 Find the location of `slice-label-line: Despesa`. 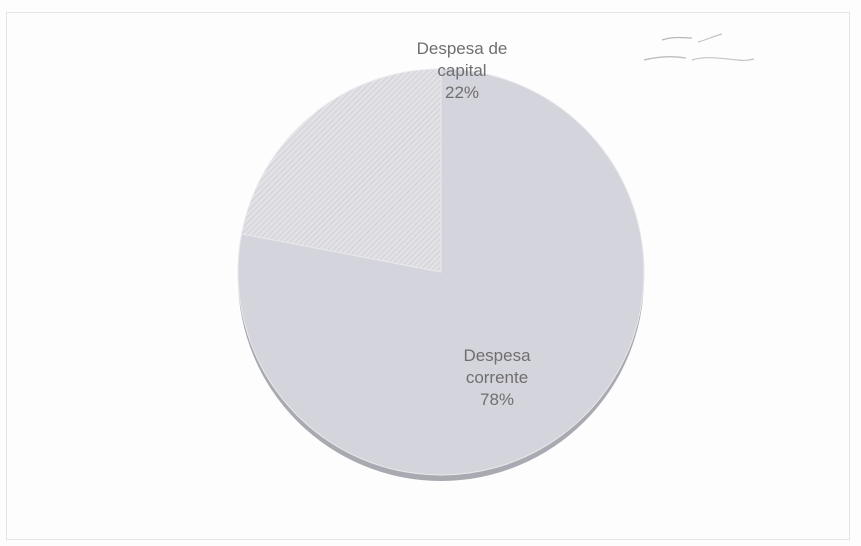

slice-label-line: Despesa is located at coordinates (497, 355).